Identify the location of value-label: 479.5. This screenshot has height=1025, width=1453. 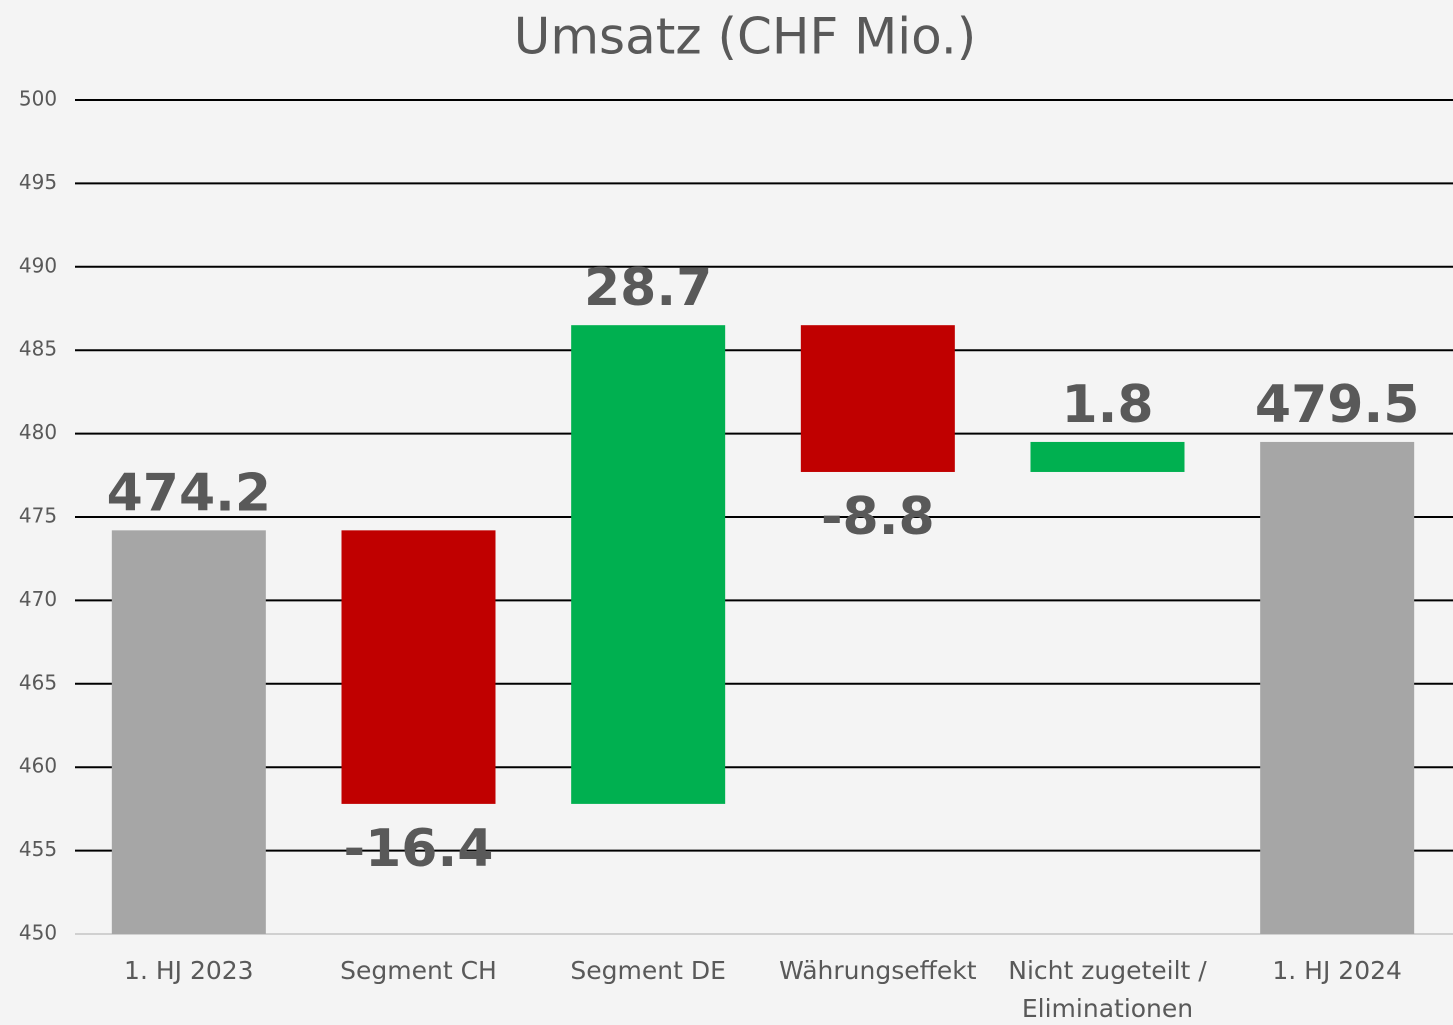
(1337, 405).